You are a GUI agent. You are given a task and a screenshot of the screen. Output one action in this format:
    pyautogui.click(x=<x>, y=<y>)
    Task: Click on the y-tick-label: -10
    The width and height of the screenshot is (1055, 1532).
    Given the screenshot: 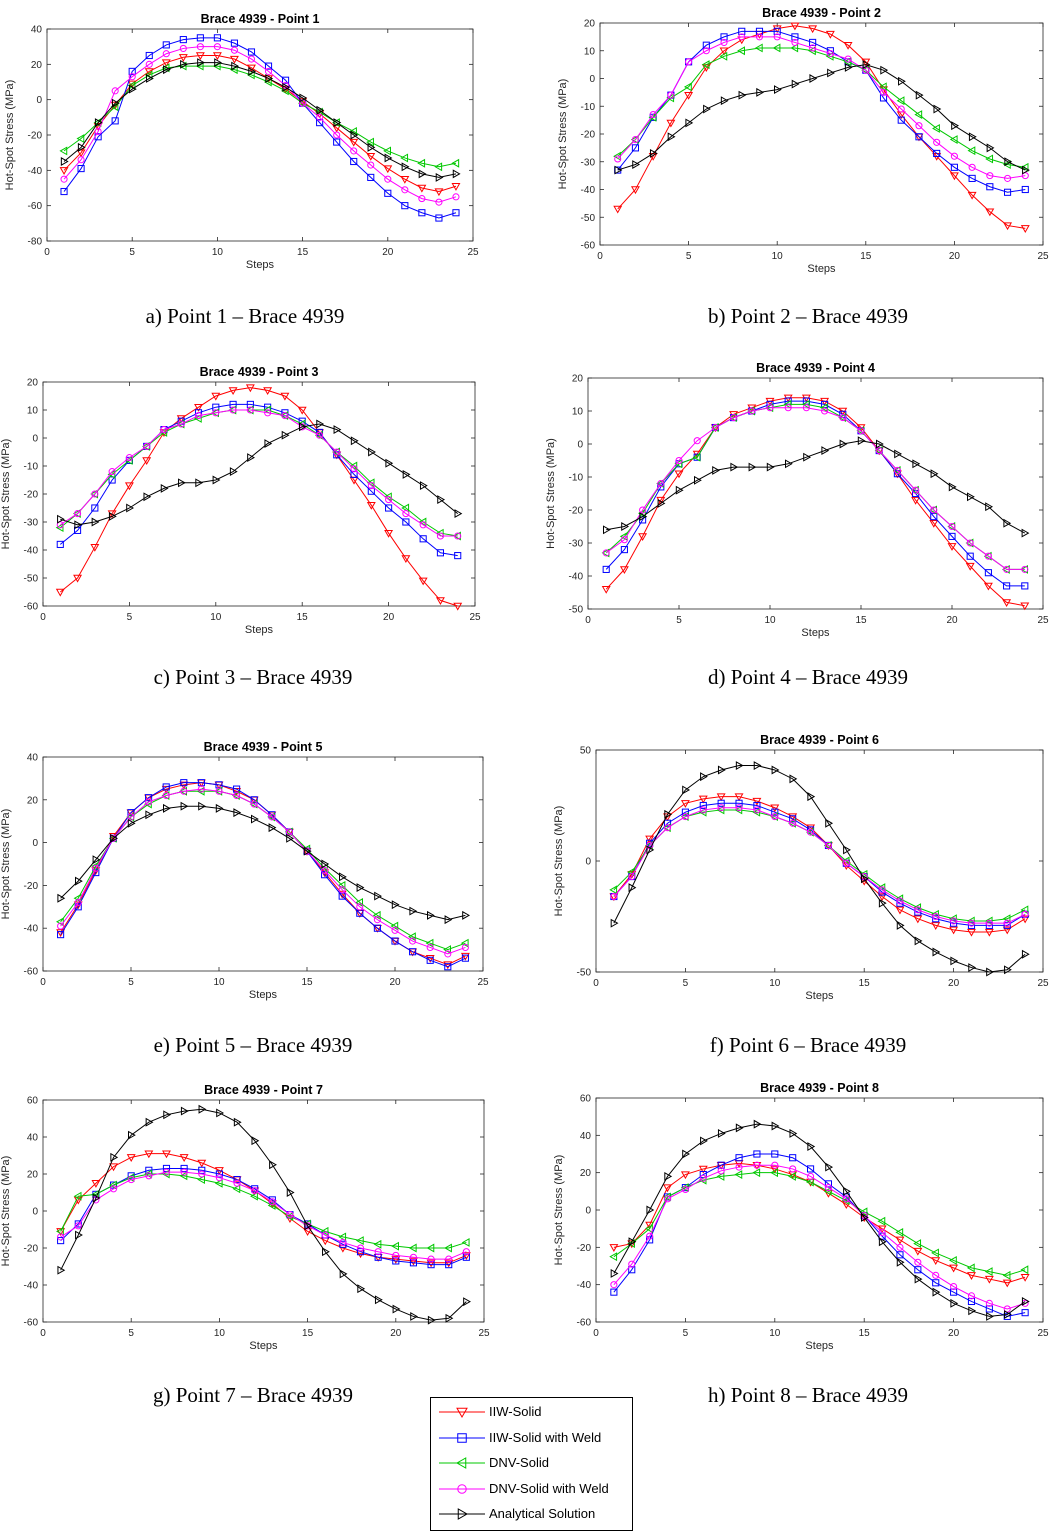 What is the action you would take?
    pyautogui.click(x=31, y=467)
    